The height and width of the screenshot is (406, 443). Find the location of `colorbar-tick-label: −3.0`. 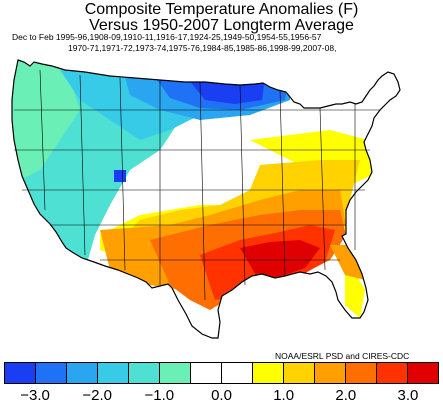

colorbar-tick-label: −3.0 is located at coordinates (35, 395).